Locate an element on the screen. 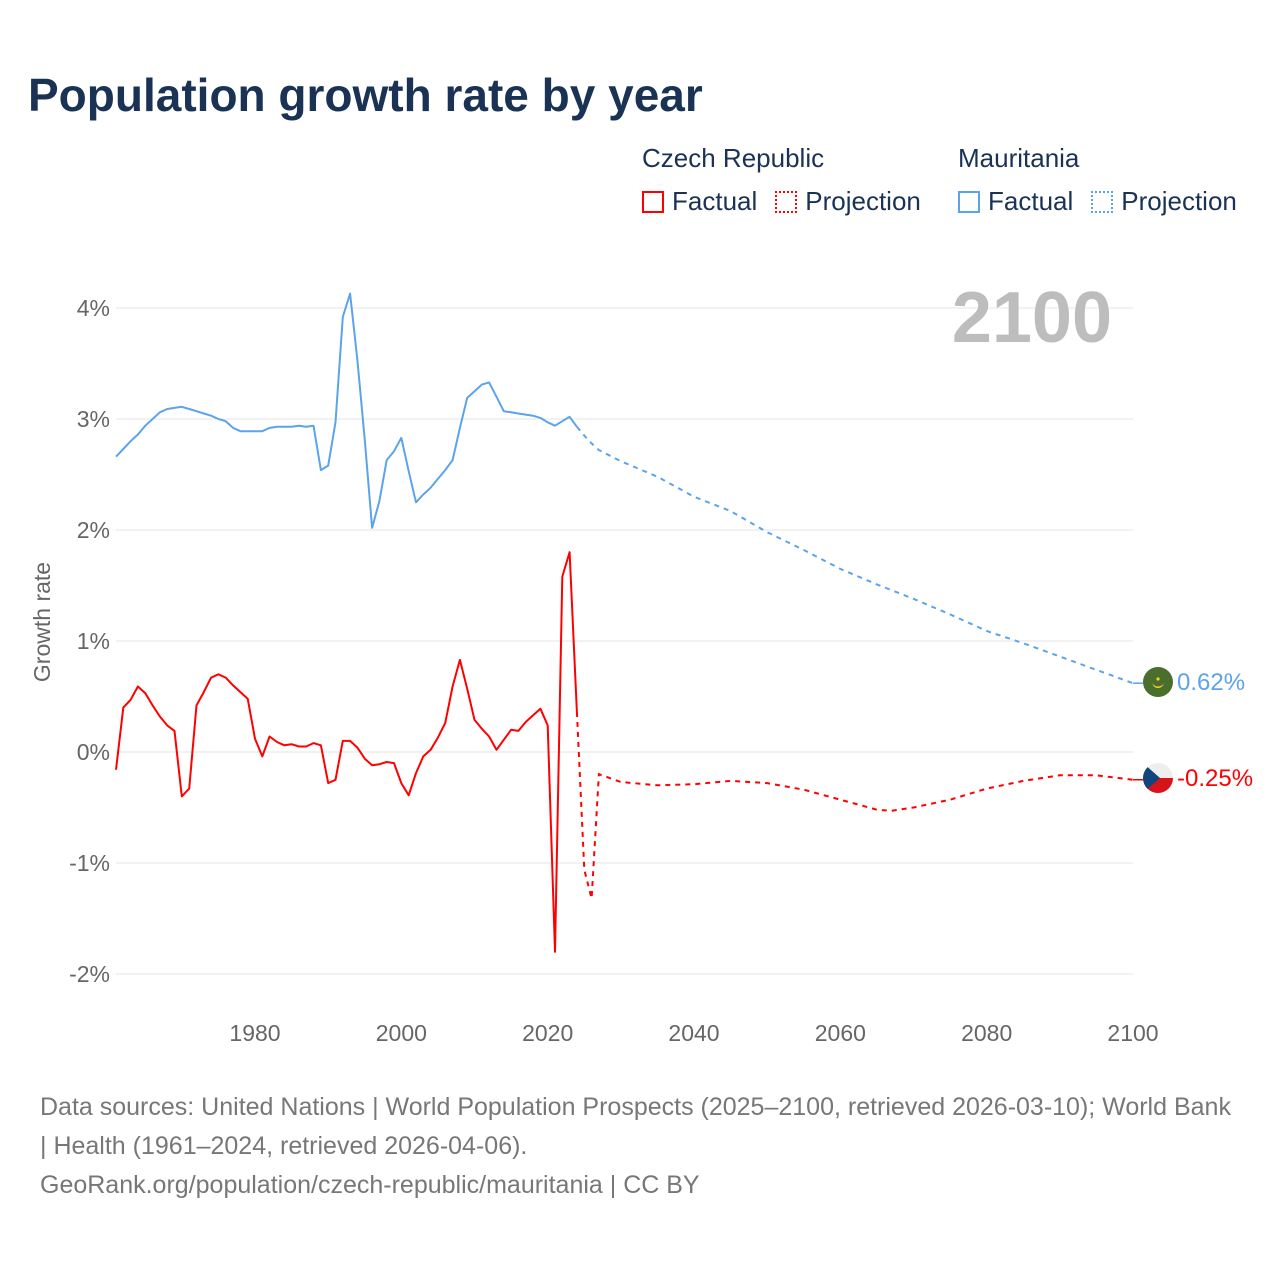 This screenshot has height=1280, width=1280. year-watermark: 2100 is located at coordinates (1032, 318).